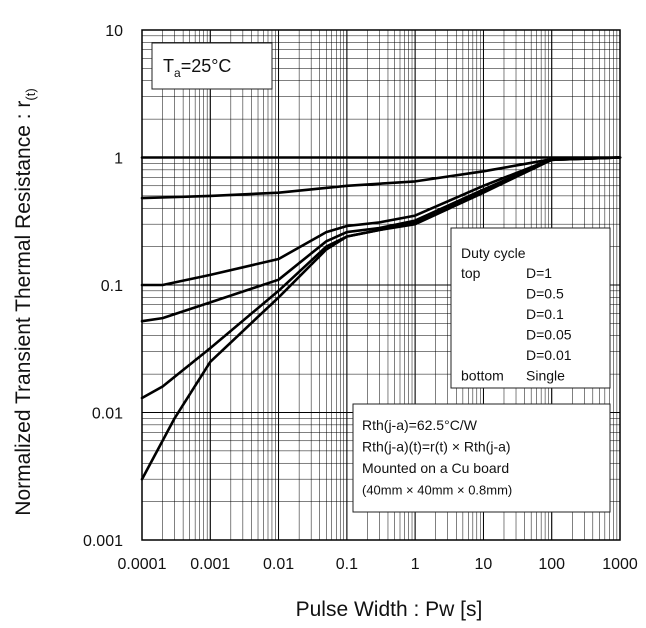  I want to click on legend-rows: top D=1 D=0.5 D=0.1 D=0.05 D=0.01 bottom Single, so click(516, 324).